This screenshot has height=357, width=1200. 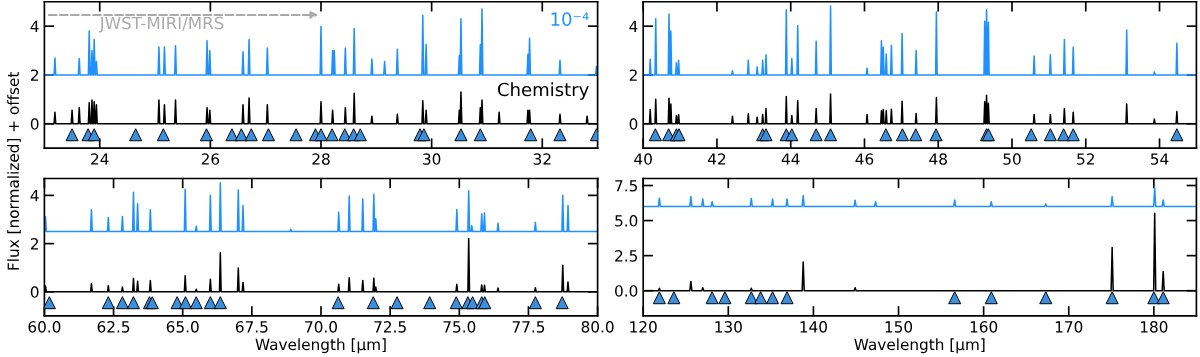 I want to click on x-tick-label: 140, so click(x=813, y=327).